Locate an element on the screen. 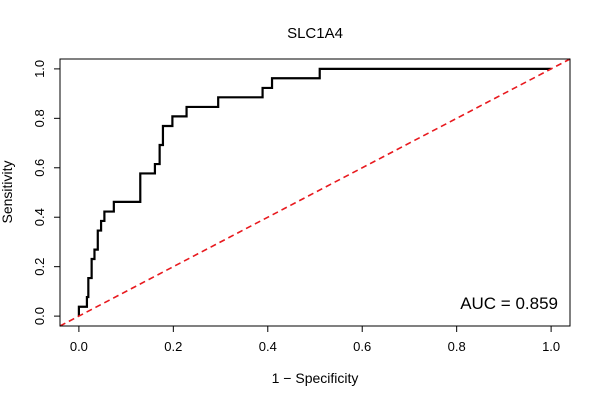  x-tick-label: 1.0 is located at coordinates (551, 346).